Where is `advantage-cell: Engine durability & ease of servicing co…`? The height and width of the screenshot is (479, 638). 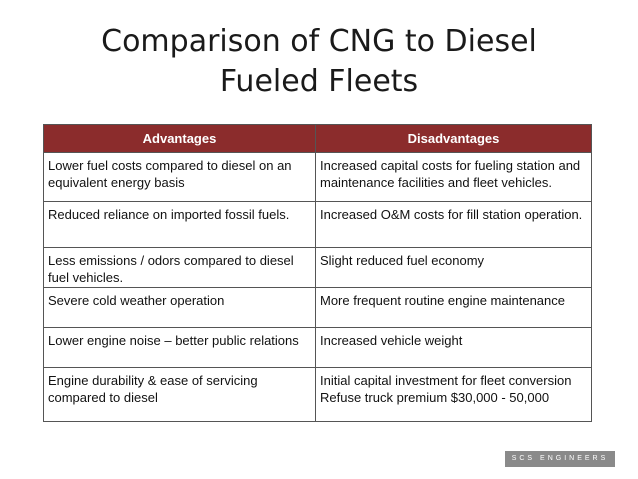
advantage-cell: Engine durability & ease of servicing co… is located at coordinates (179, 394).